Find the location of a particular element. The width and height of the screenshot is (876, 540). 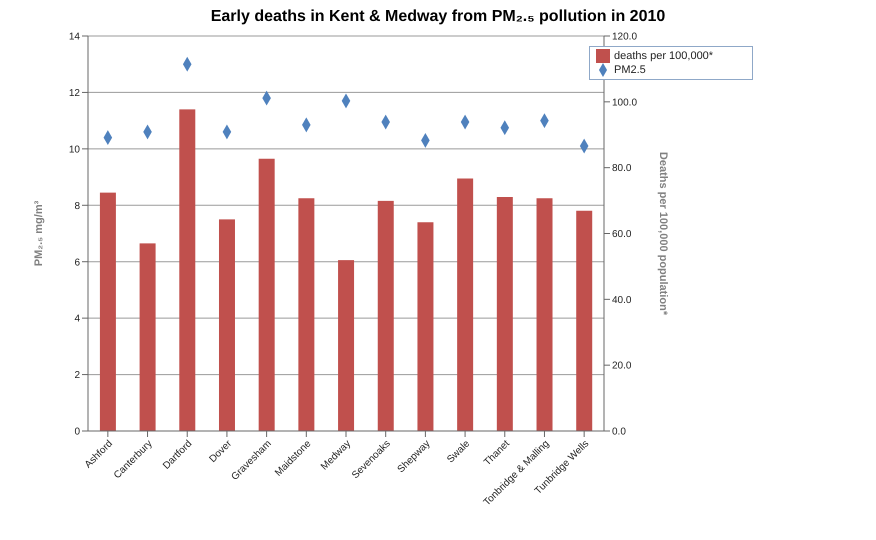

chart-title: Early deaths in Kent & Medway from PM₂.₅ pollution in 2010 is located at coordinates (438, 17).